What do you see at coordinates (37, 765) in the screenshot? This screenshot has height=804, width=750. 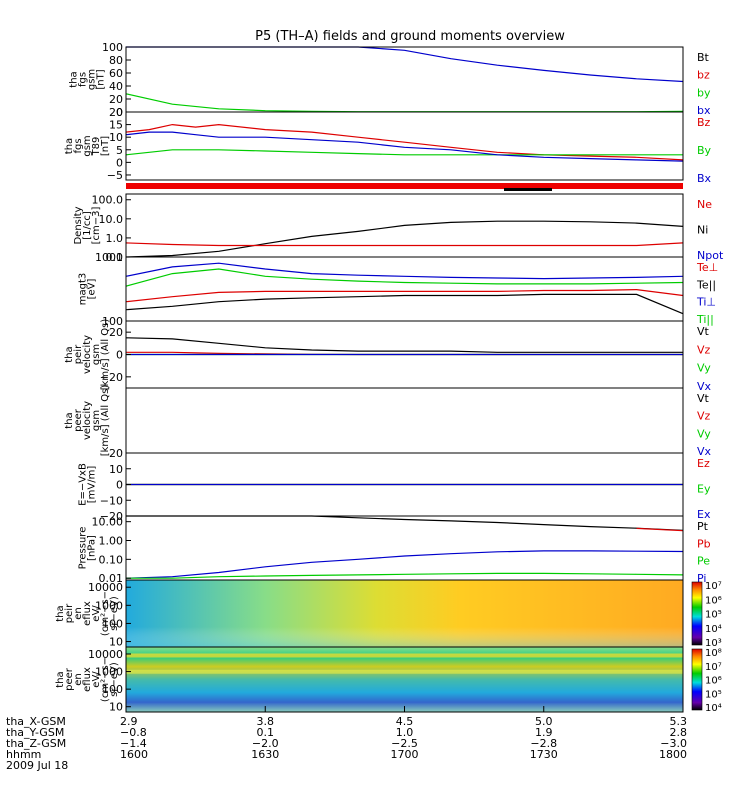 I see `x-row-label: 2009 Jul 18` at bounding box center [37, 765].